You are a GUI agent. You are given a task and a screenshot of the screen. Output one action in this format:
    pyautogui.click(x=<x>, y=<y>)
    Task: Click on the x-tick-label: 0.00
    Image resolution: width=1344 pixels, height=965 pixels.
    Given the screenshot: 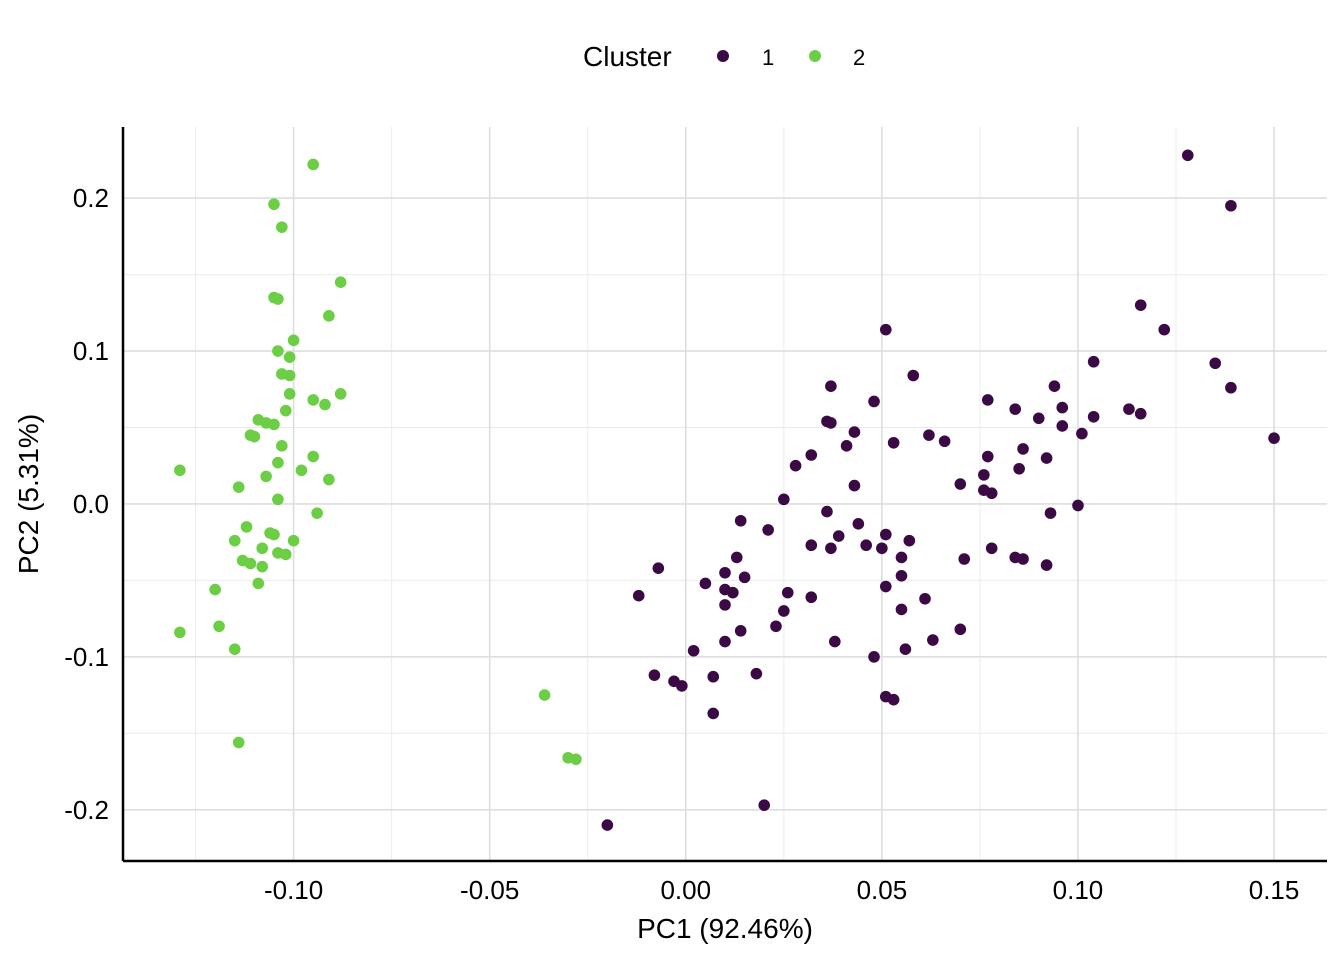 What is the action you would take?
    pyautogui.click(x=685, y=890)
    